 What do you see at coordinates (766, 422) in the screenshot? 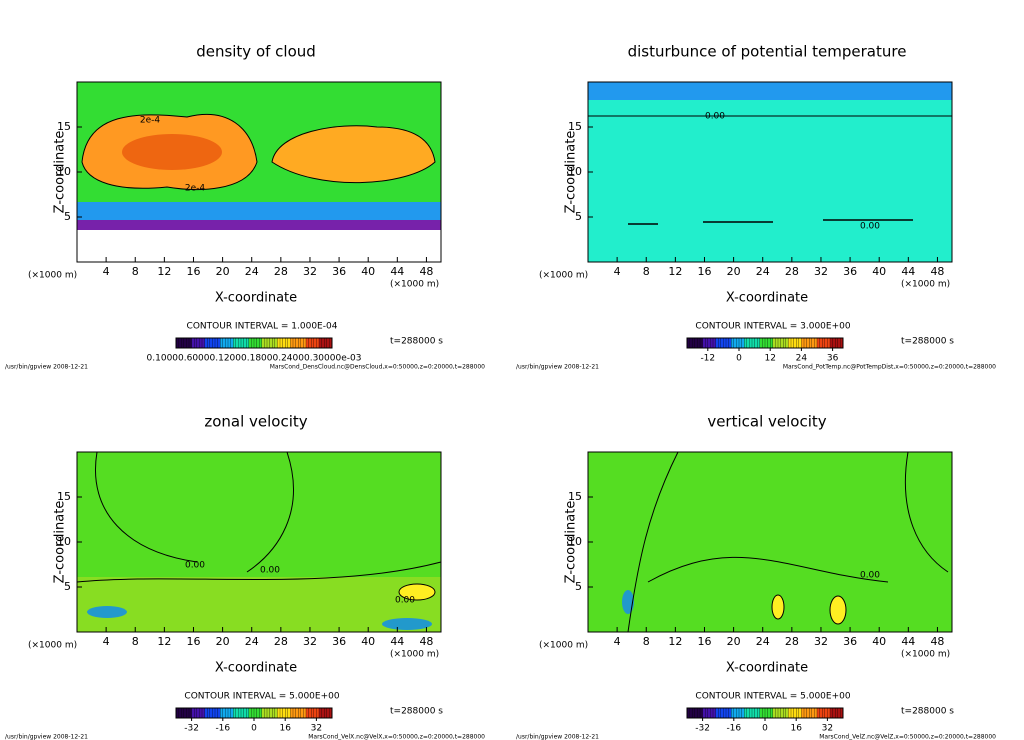
I see `chart-title: vertical velocity` at bounding box center [766, 422].